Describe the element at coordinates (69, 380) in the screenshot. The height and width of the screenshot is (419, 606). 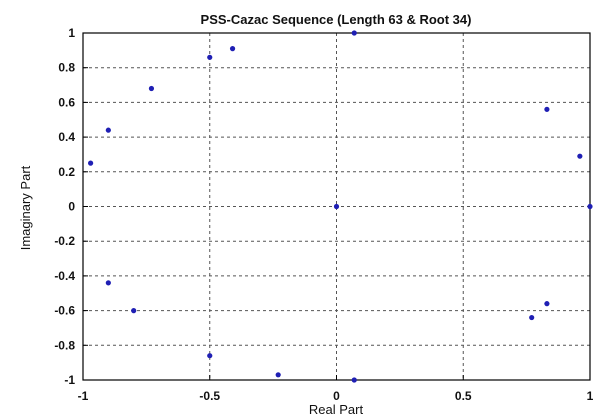
I see `y-tick-label: -1` at that location.